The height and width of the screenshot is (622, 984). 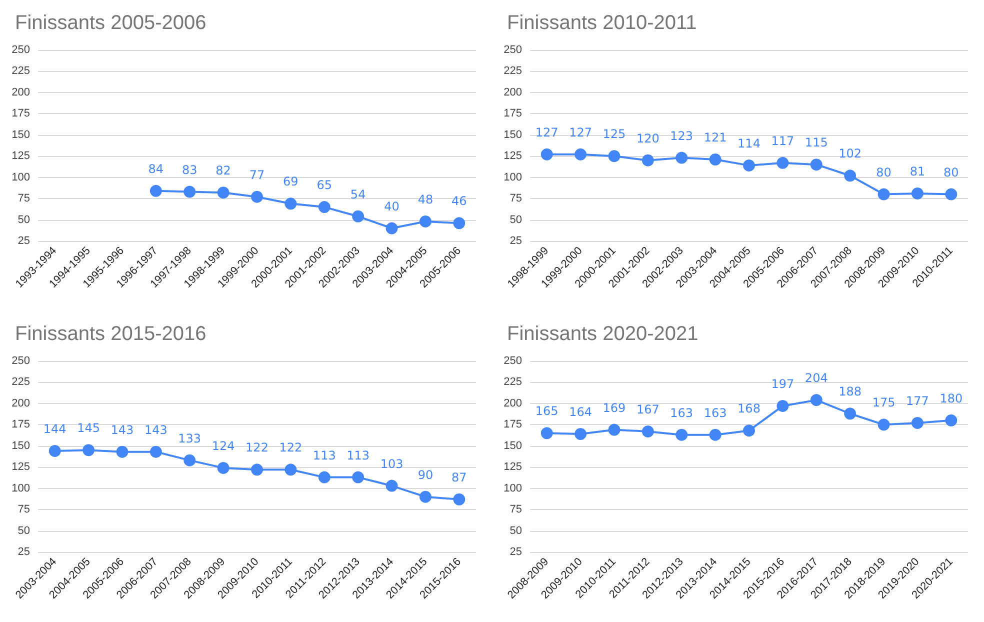 What do you see at coordinates (110, 23) in the screenshot?
I see `chart-title: Finissants 2005-2006` at bounding box center [110, 23].